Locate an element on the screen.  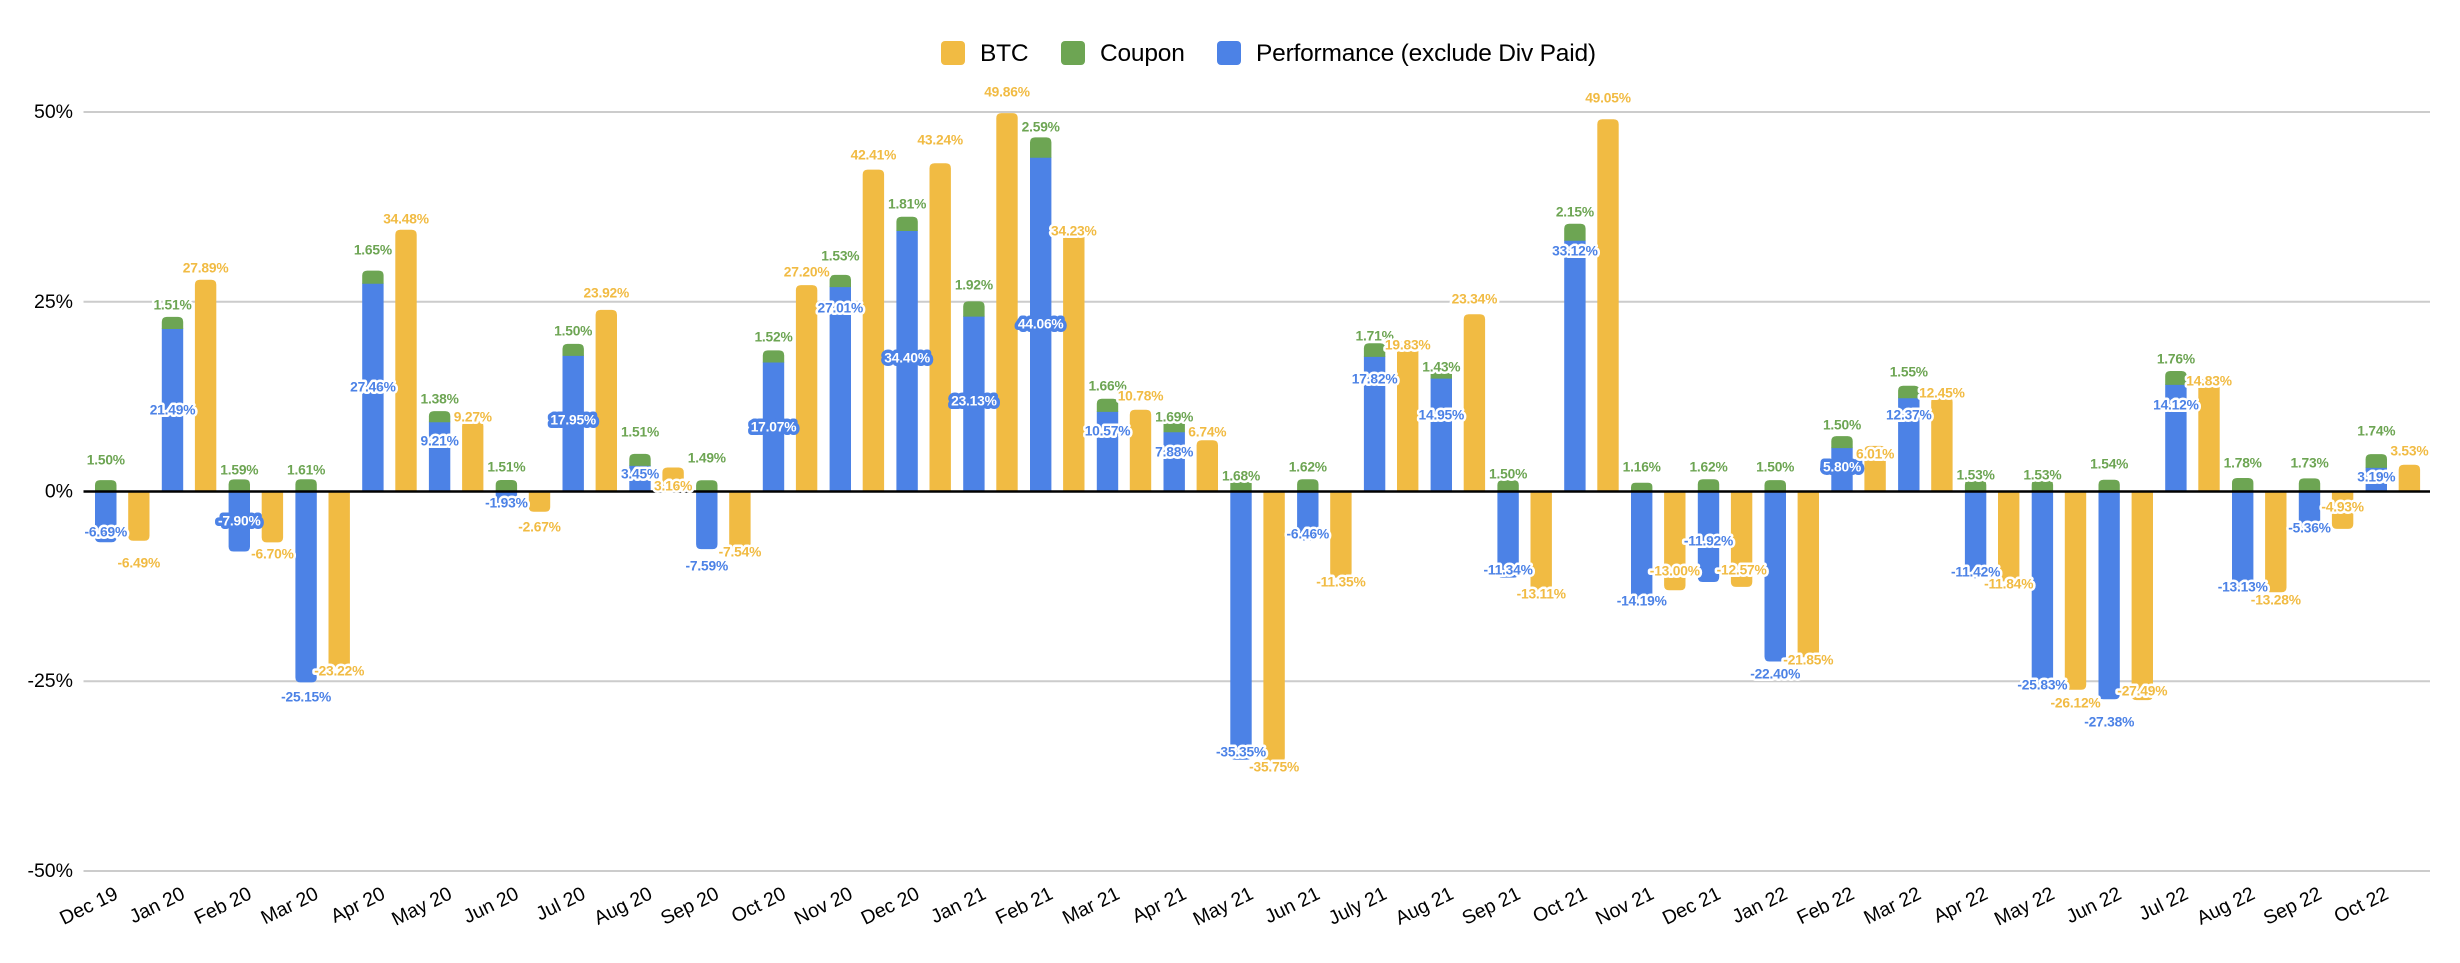
svg-text: 1.69% is located at coordinates (1174, 417).